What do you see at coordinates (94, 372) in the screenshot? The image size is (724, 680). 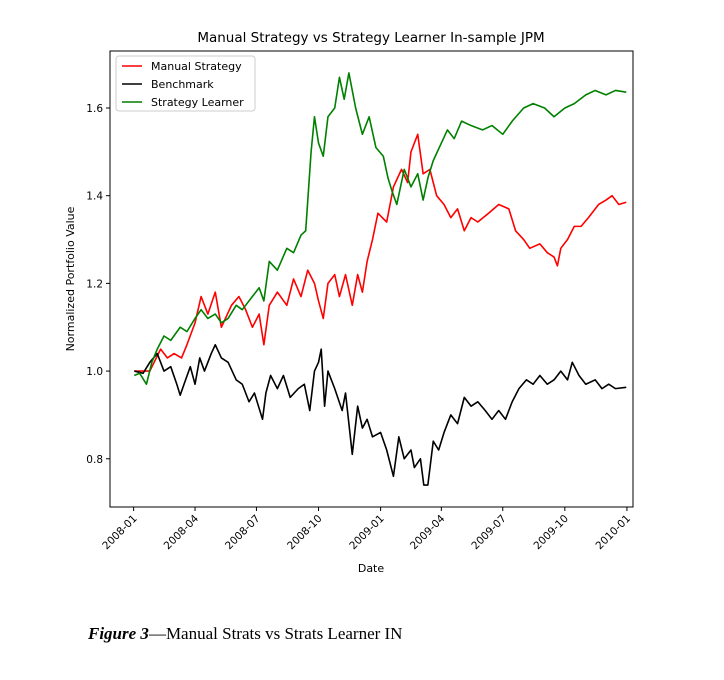 I see `y-tick-label: 1.0` at bounding box center [94, 372].